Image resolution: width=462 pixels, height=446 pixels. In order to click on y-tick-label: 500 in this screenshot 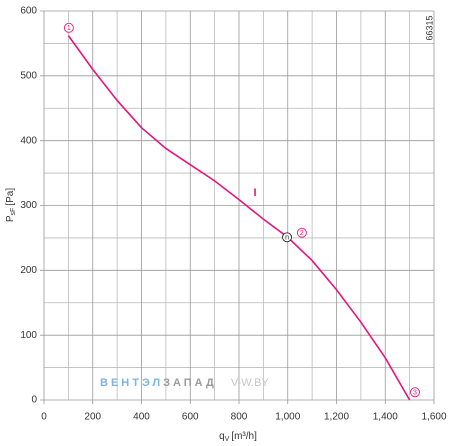, I will do `click(28, 75)`.